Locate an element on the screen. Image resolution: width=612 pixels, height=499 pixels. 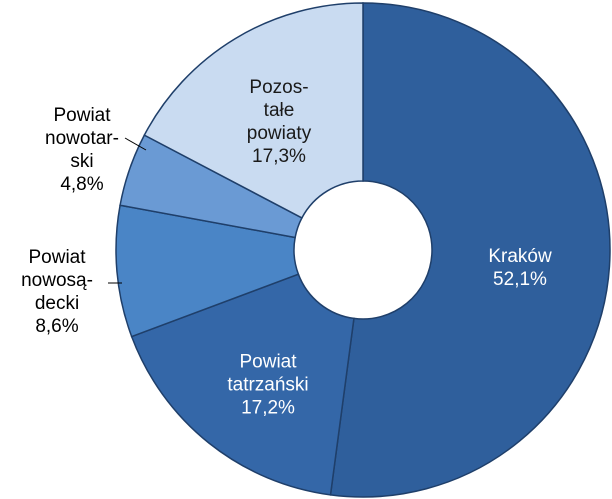
slice-label: Powiat nowosą- decki 8,6% is located at coordinates (57, 292).